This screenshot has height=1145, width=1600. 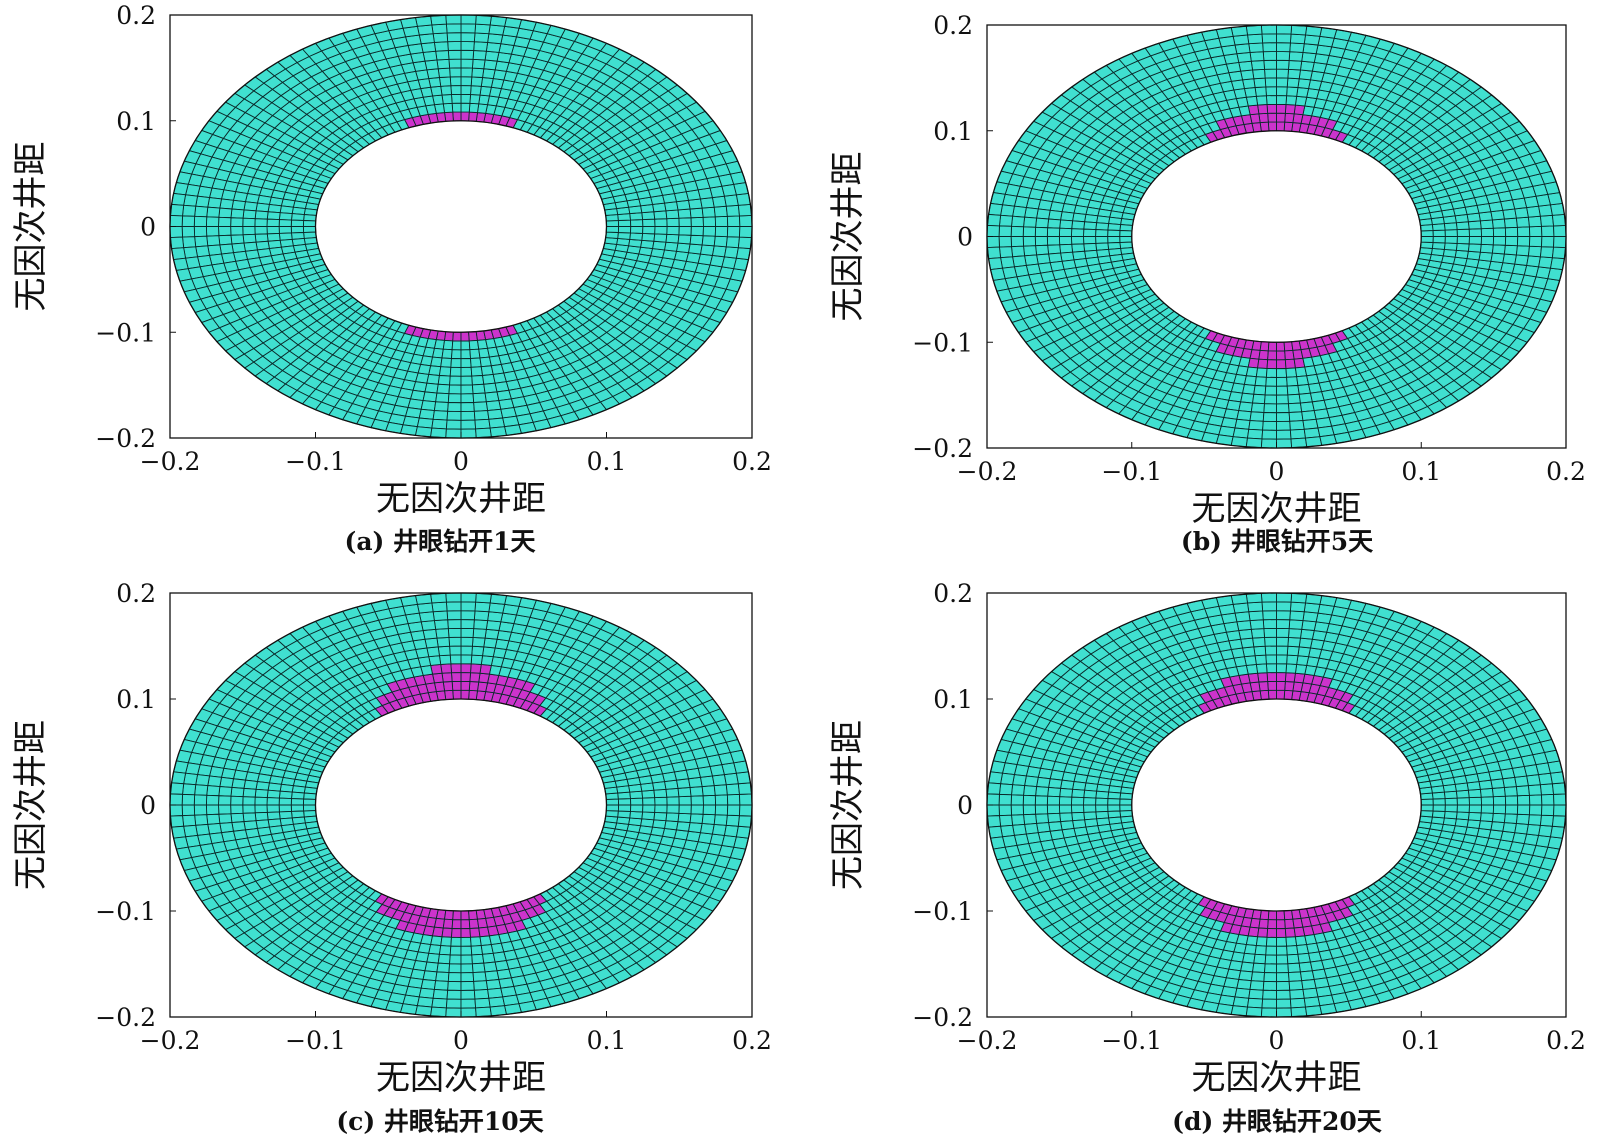 What do you see at coordinates (125, 438) in the screenshot?
I see `y-tick-label: −0.2` at bounding box center [125, 438].